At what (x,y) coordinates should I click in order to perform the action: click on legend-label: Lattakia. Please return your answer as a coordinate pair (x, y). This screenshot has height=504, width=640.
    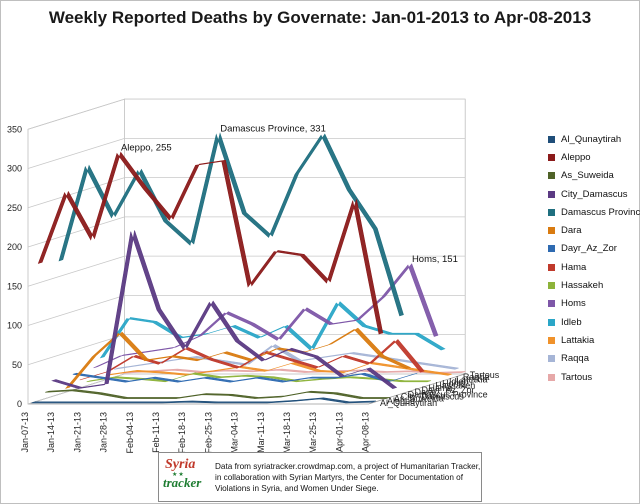
    Looking at the image, I should click on (578, 340).